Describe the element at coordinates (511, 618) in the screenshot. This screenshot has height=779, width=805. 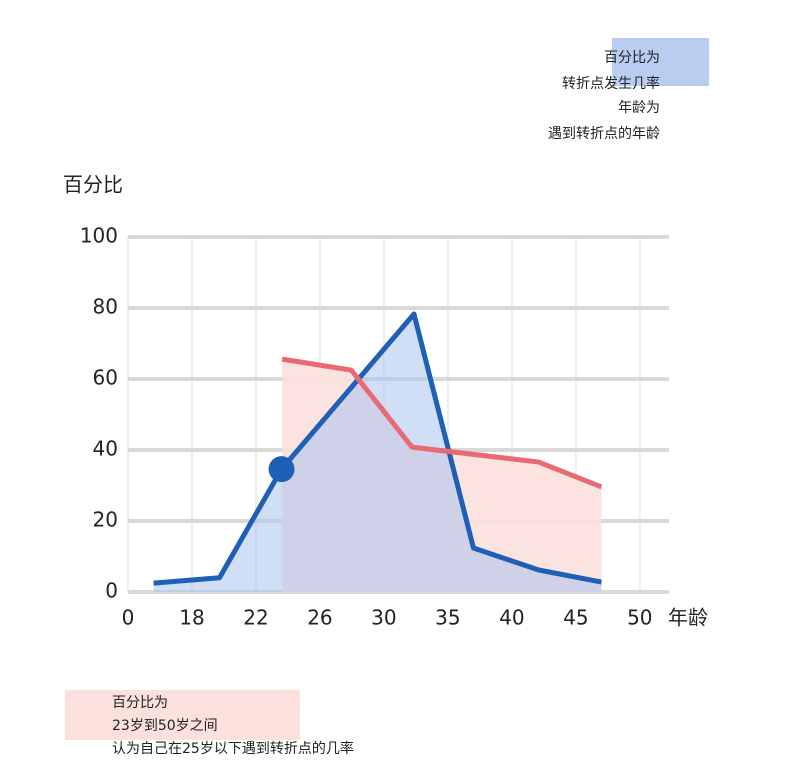
I see `x-tick-label: 40` at that location.